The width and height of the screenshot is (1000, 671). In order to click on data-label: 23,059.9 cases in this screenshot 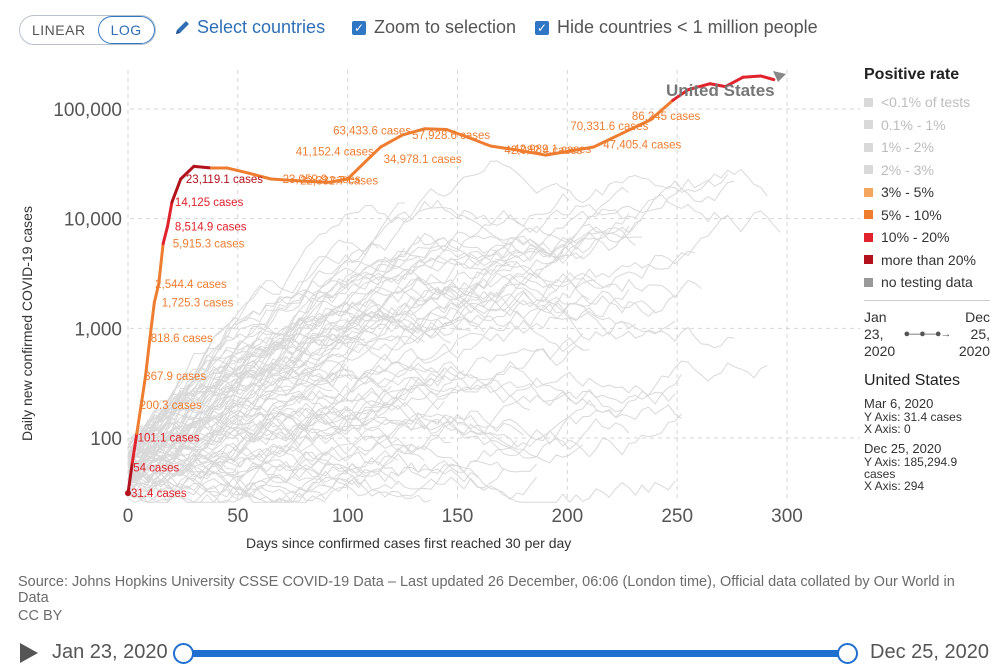, I will do `click(322, 180)`.